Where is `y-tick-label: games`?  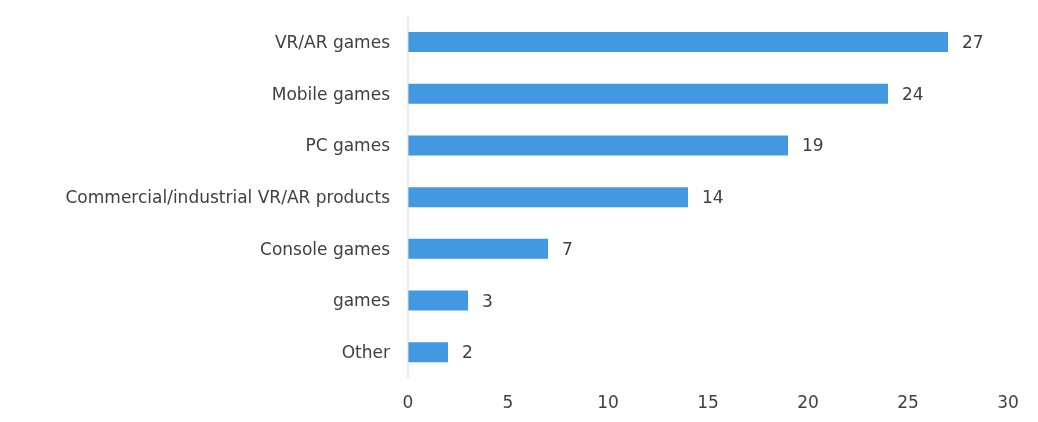 y-tick-label: games is located at coordinates (361, 300).